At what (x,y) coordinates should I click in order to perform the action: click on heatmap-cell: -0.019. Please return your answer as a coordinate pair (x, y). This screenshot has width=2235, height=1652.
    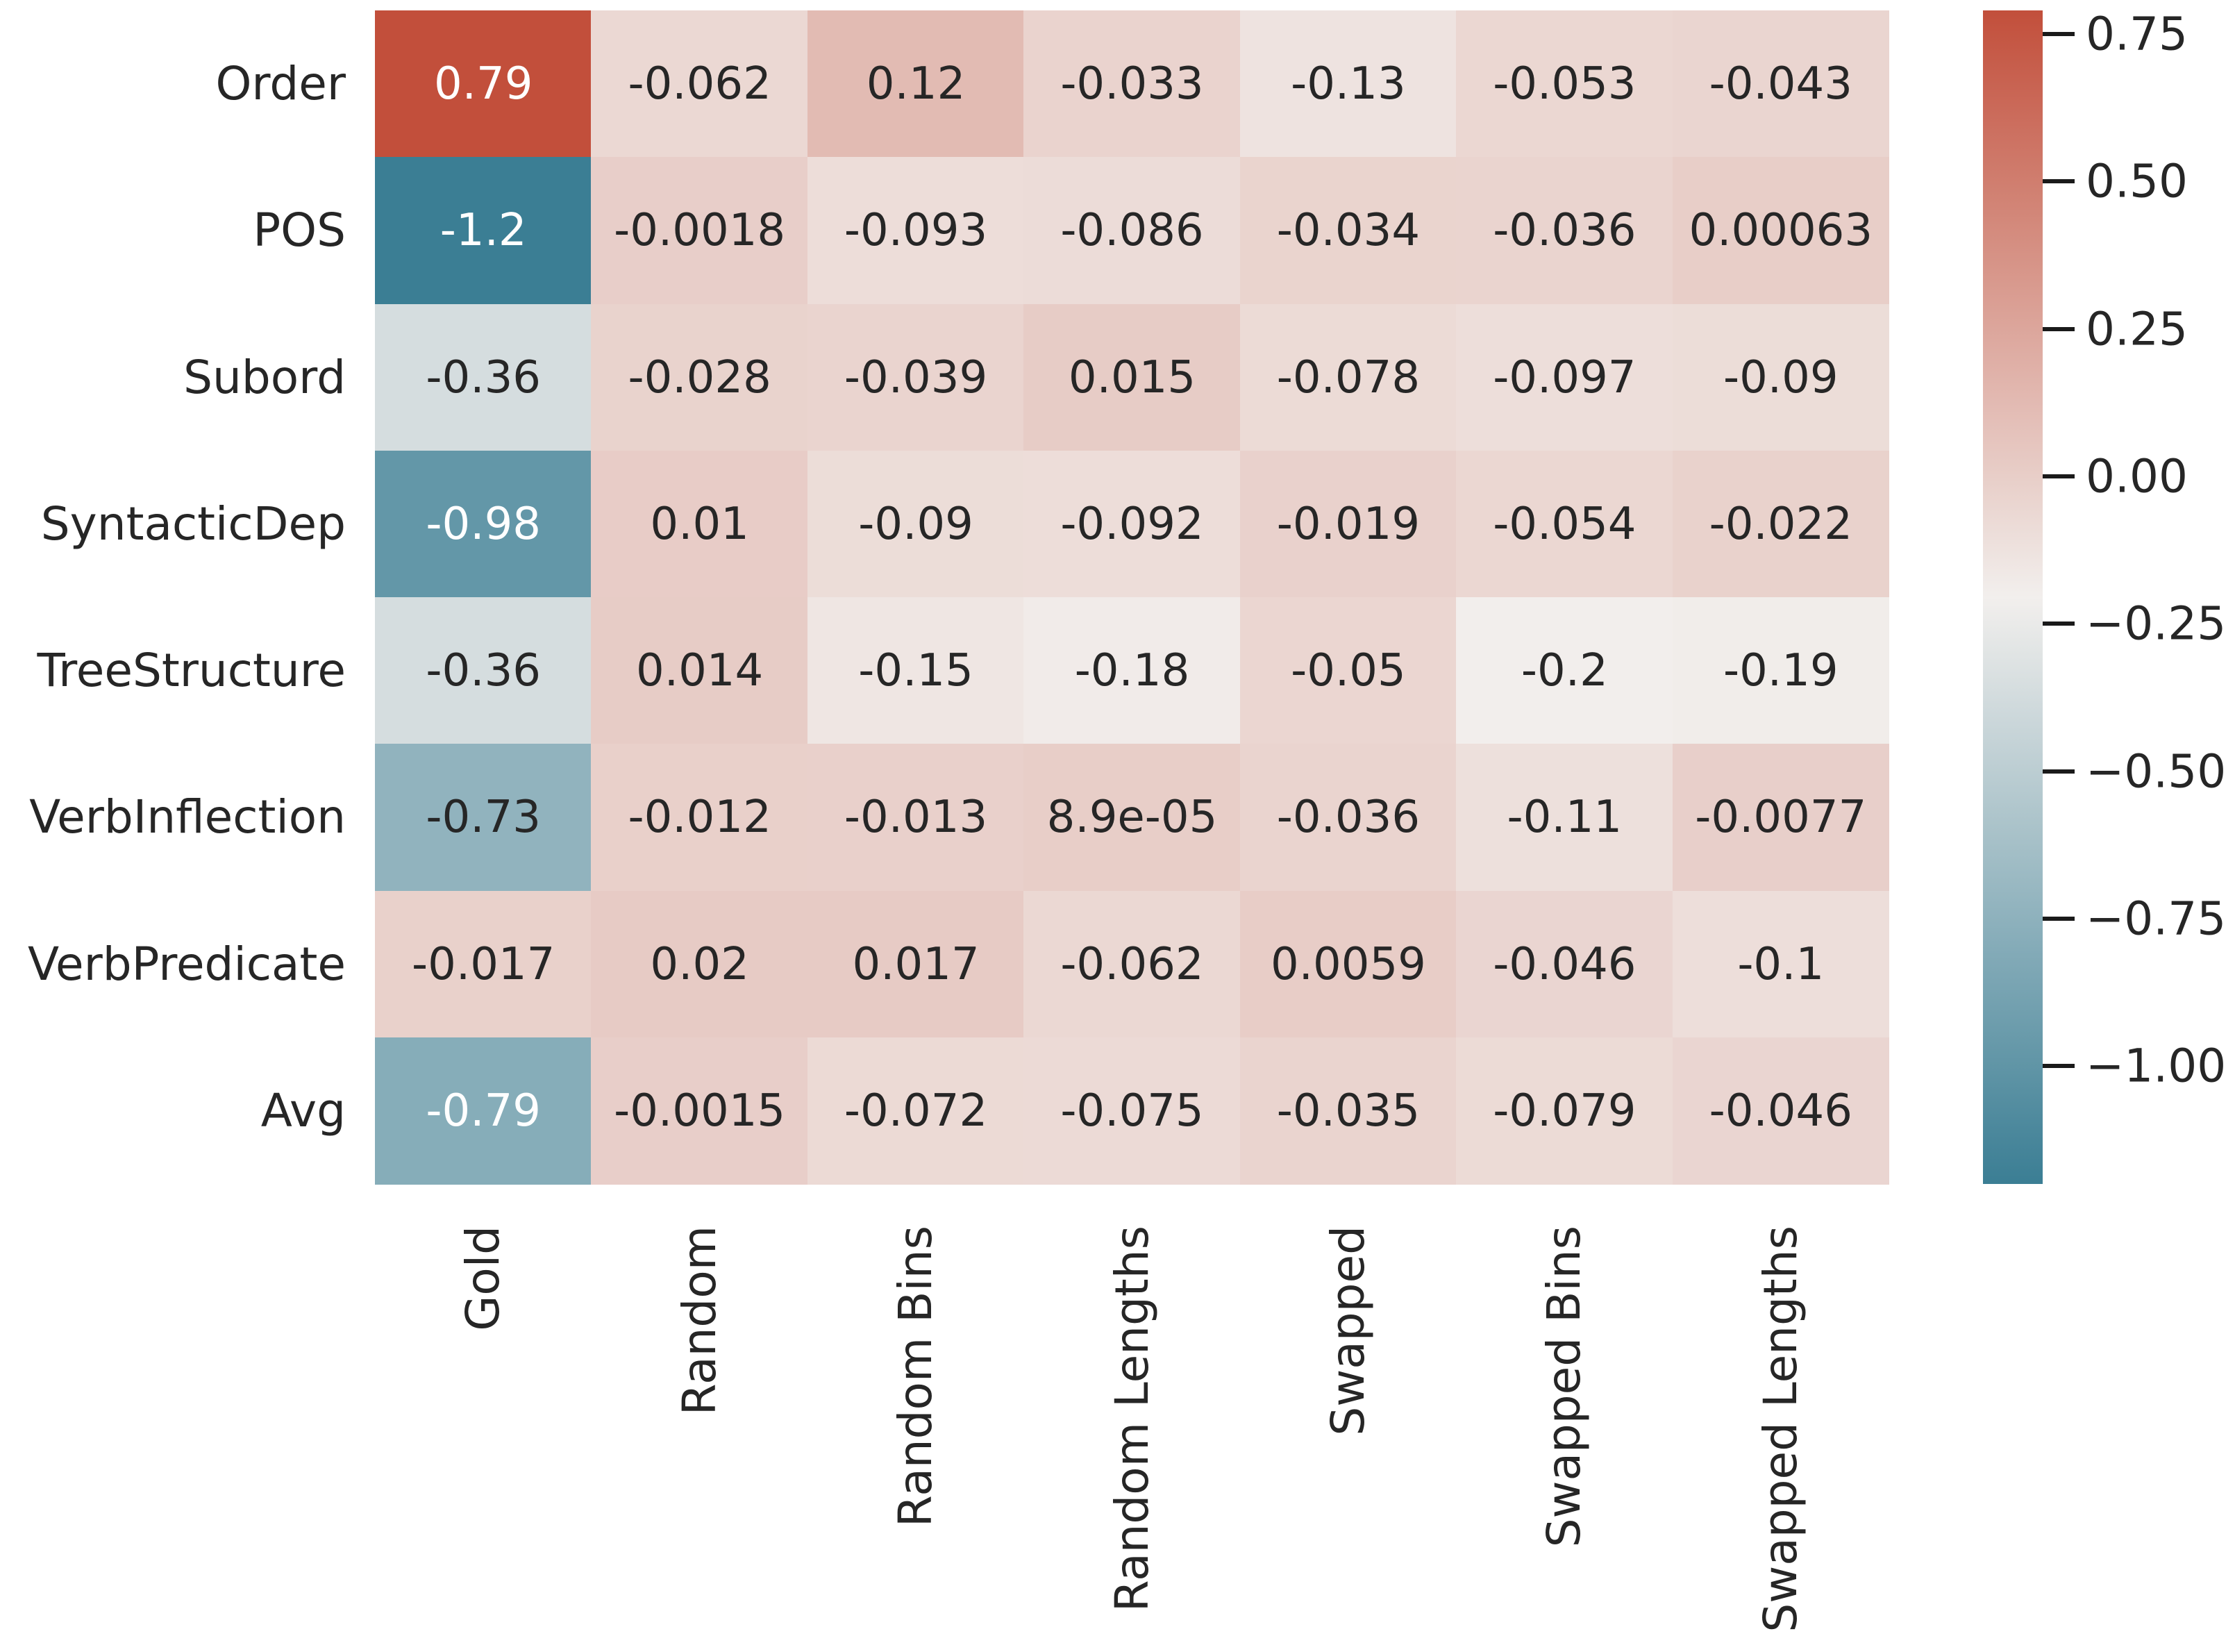
    Looking at the image, I should click on (1348, 524).